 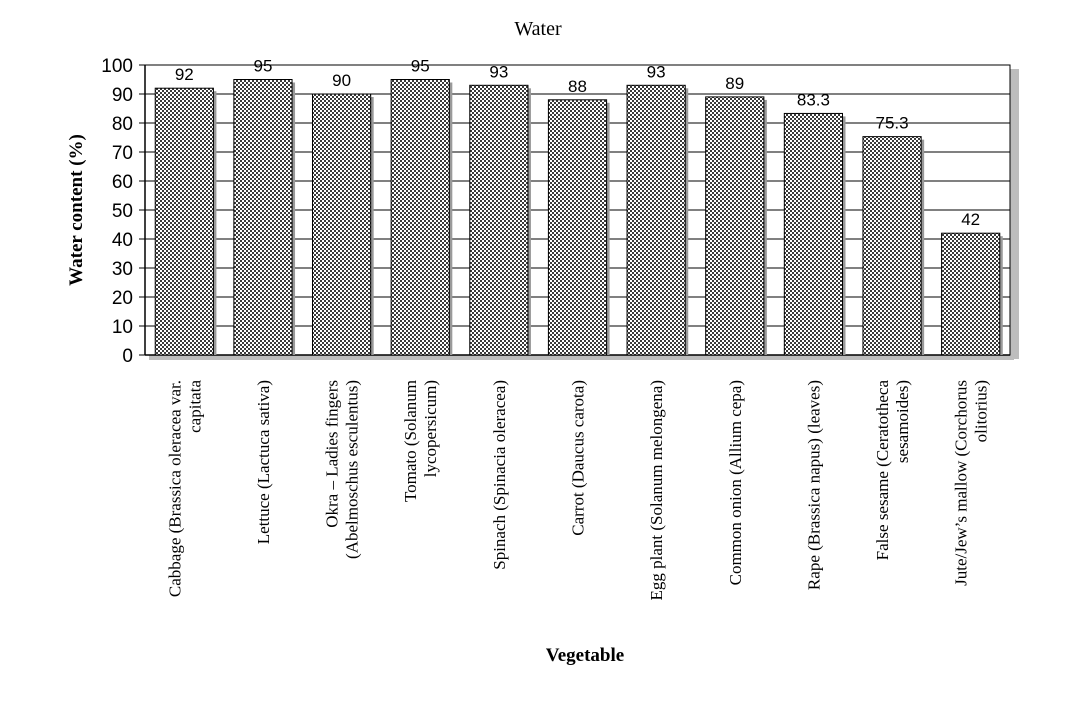 What do you see at coordinates (341, 80) in the screenshot?
I see `bar-value-label: 90` at bounding box center [341, 80].